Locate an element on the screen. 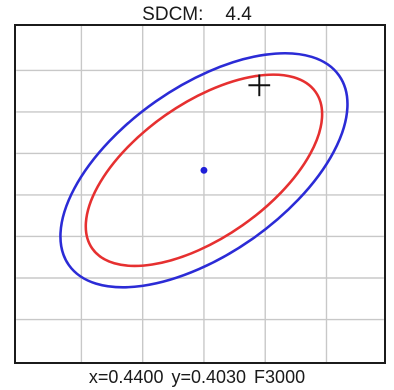 The width and height of the screenshot is (394, 390). sdcm-label: SDCM: is located at coordinates (173, 14).